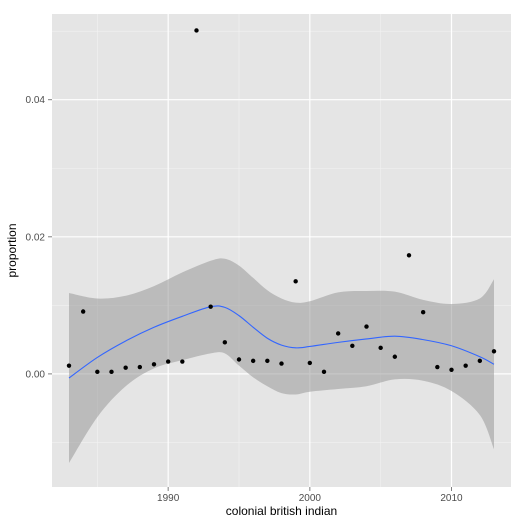 The image size is (525, 525). Describe the element at coordinates (12, 250) in the screenshot. I see `y-axis-title: proportion` at that location.